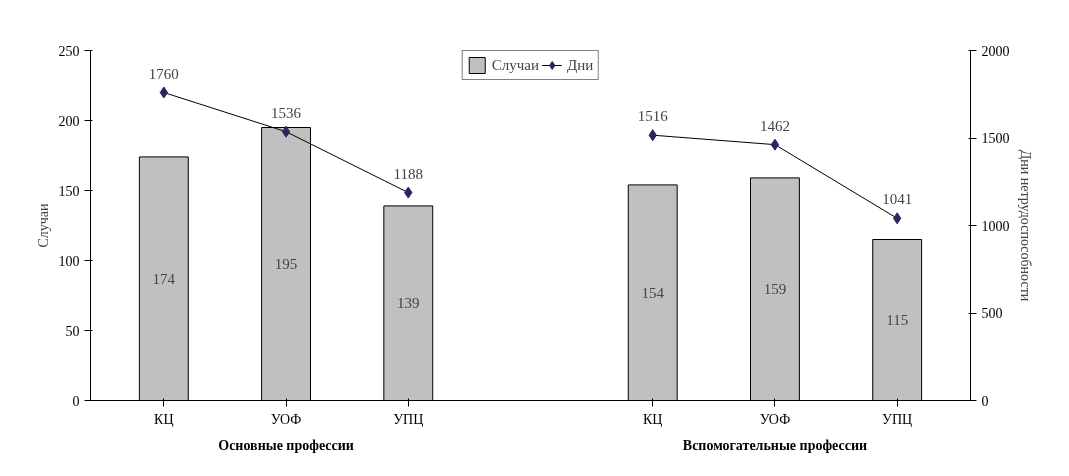 This screenshot has height=476, width=1069. Describe the element at coordinates (408, 173) in the screenshot. I see `data-label: 1188` at that location.